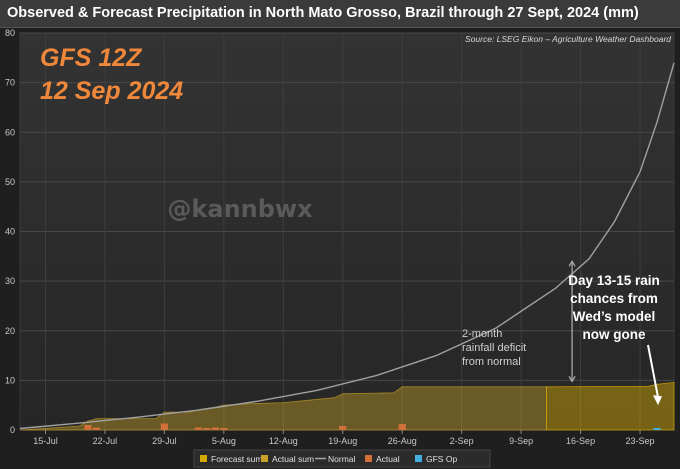 This screenshot has height=469, width=680. Describe the element at coordinates (640, 441) in the screenshot. I see `x-tick-label: 23-Sep` at that location.